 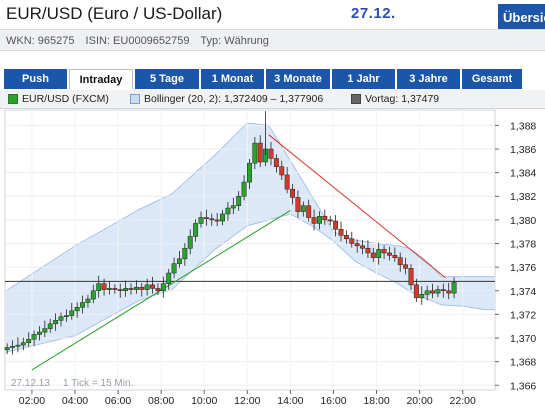 What do you see at coordinates (226, 99) in the screenshot?
I see `legend-bollinger: Bollinger (20, 2): 1,372409 – 1,377906` at bounding box center [226, 99].